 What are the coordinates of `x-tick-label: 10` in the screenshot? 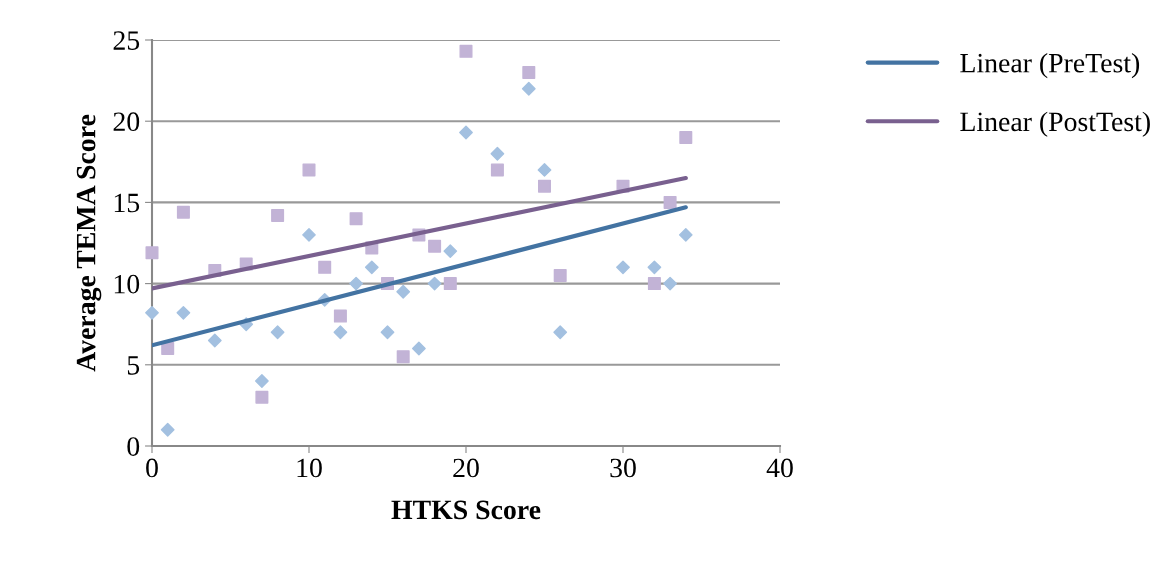 It's located at (309, 468).